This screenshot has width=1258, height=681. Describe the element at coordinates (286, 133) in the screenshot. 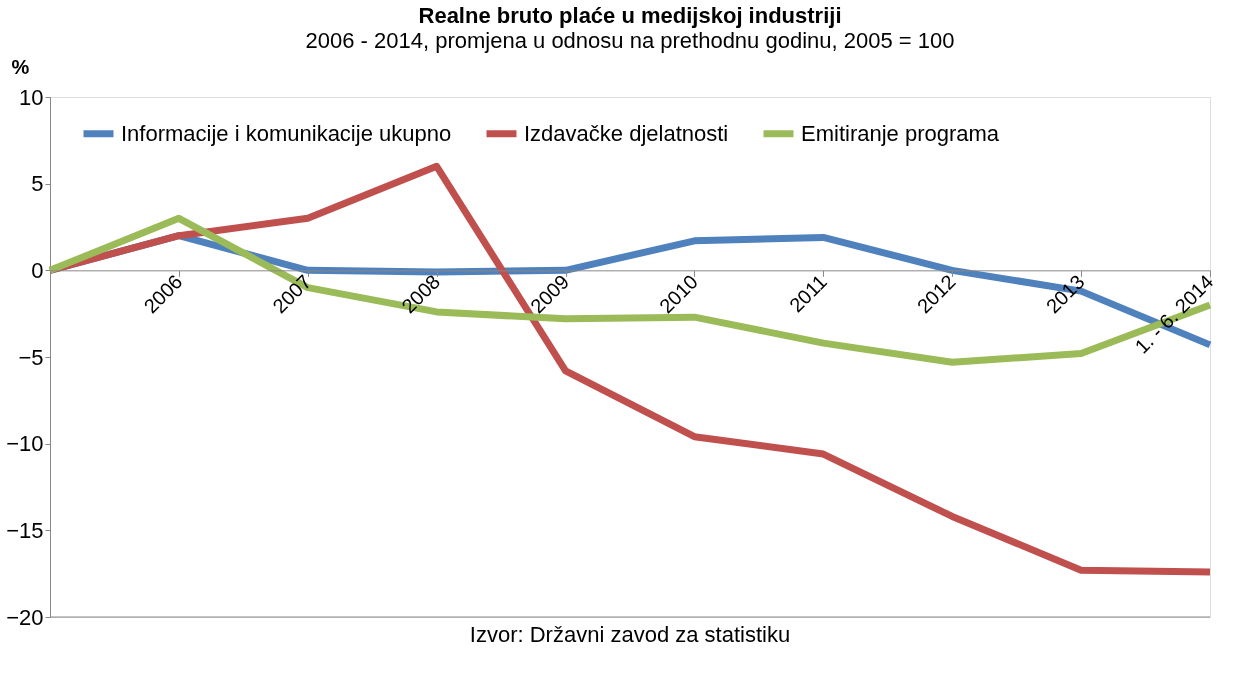

I see `legend-label: Informacije i komunikacije ukupno` at that location.